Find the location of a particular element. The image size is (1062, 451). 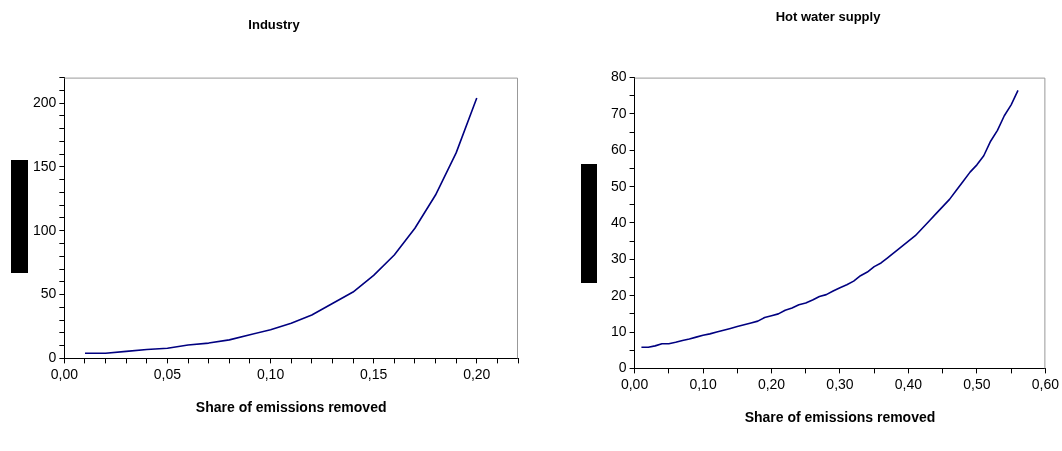

y-tick-label: 60 is located at coordinates (618, 149).